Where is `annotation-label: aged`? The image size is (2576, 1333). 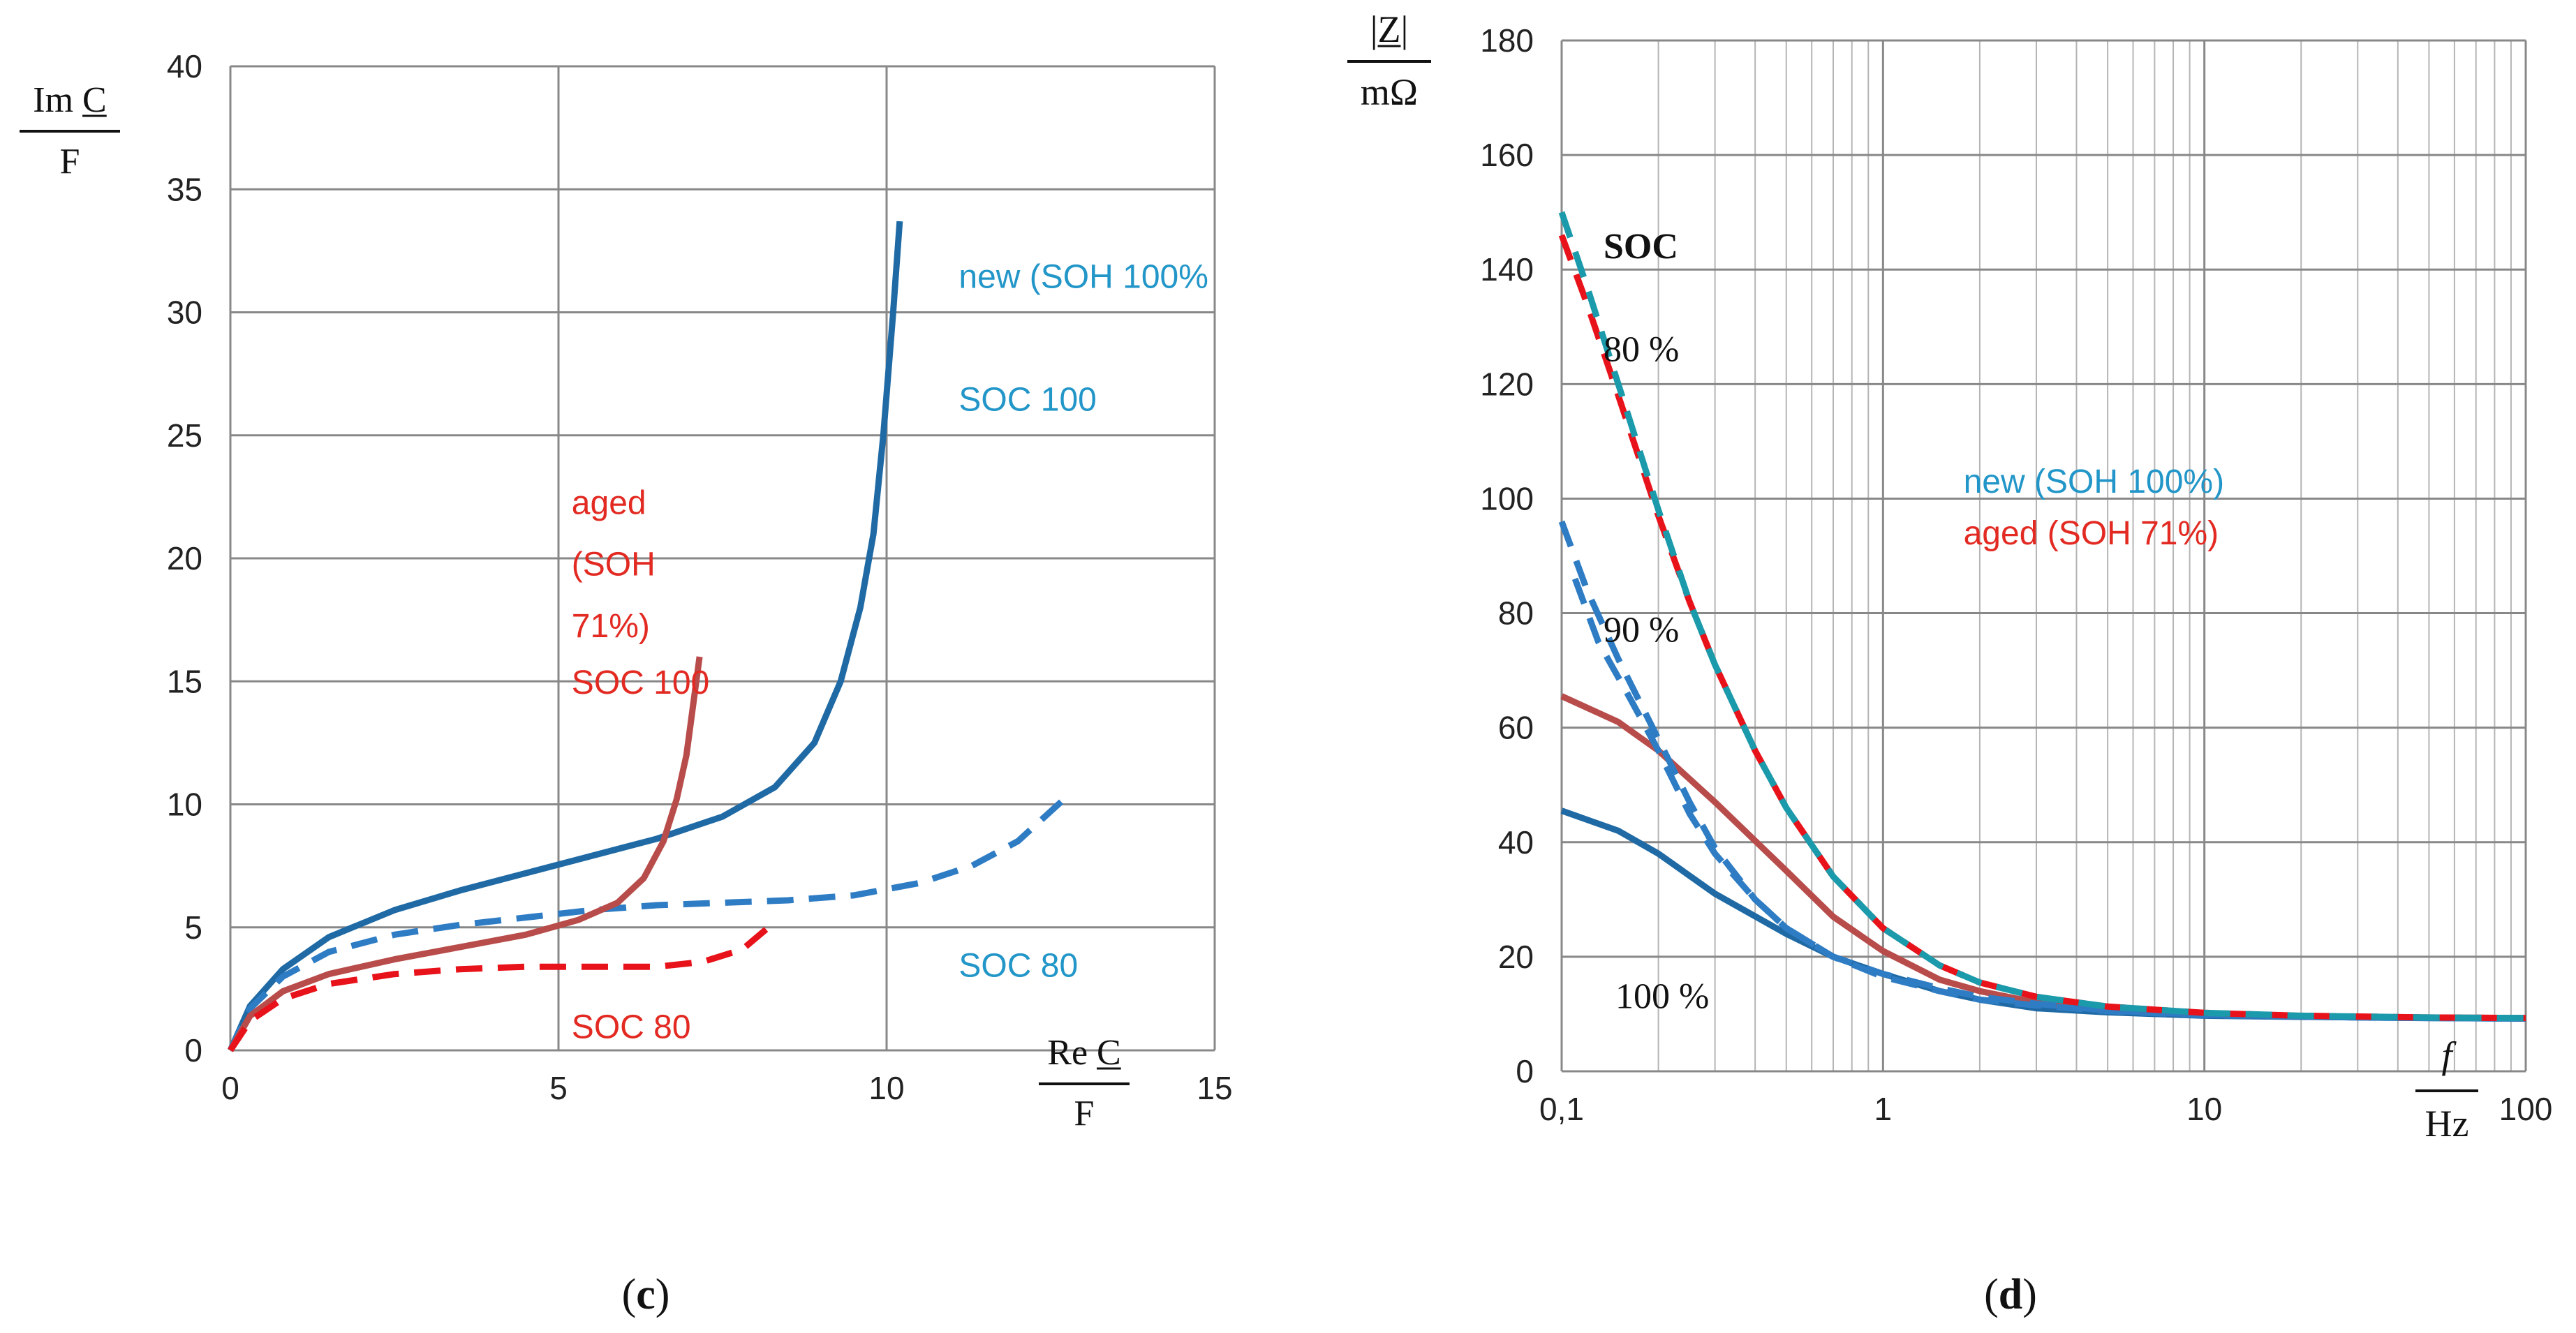
annotation-label: aged is located at coordinates (609, 503).